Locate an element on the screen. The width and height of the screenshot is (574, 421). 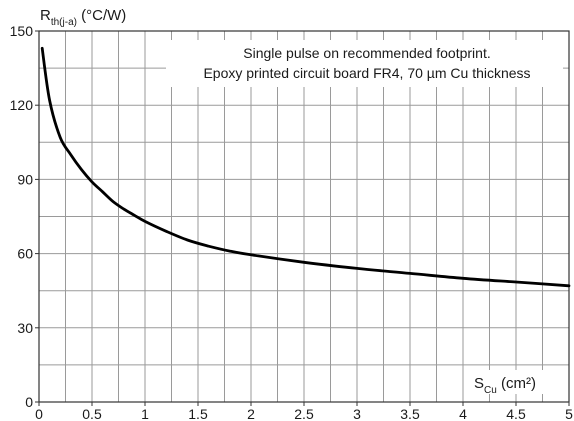
y-tick-label: 150 is located at coordinates (22, 31).